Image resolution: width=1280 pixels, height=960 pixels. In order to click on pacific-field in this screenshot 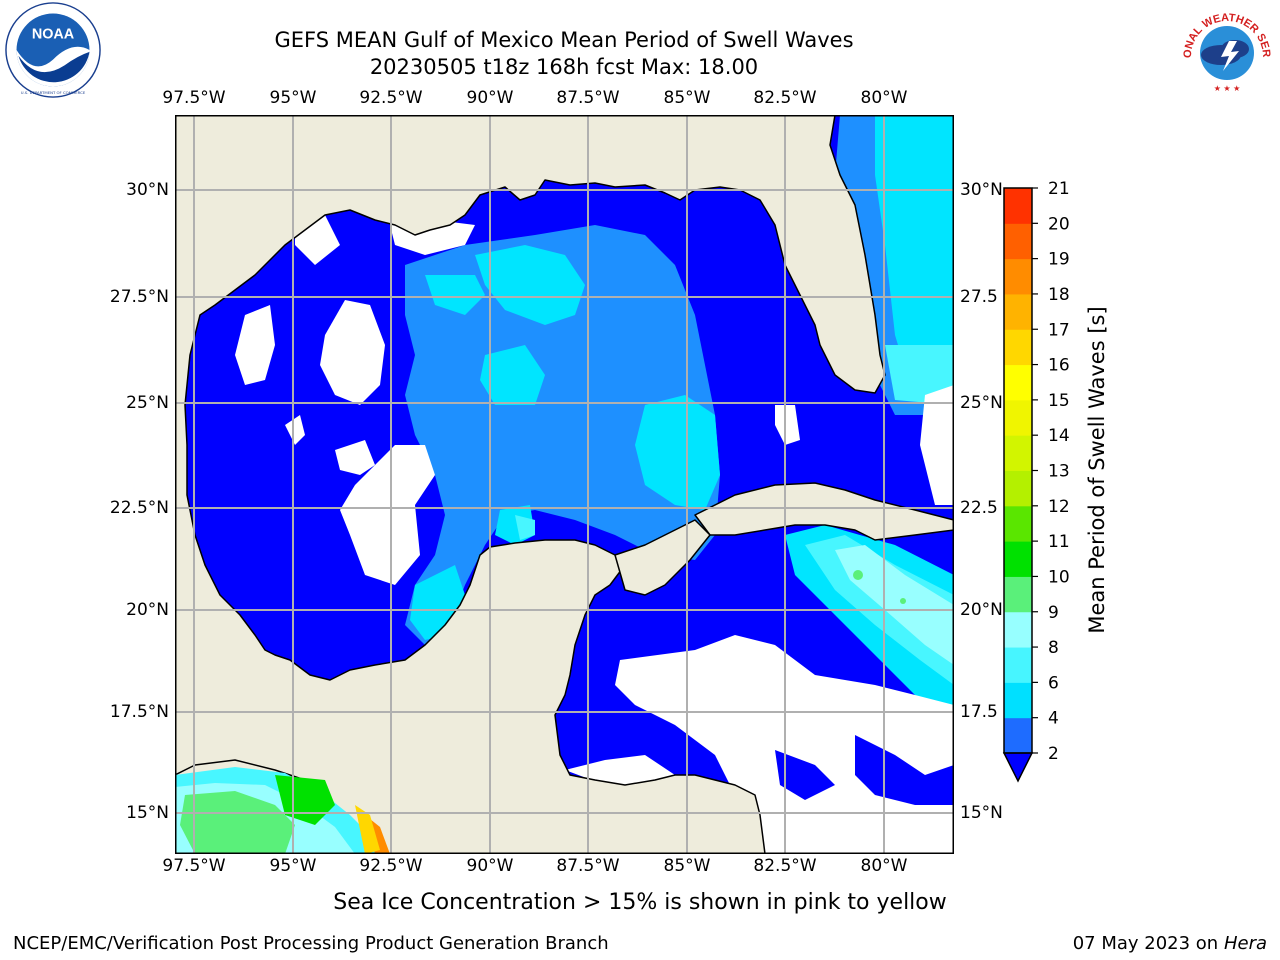, I will do `click(282, 810)`.